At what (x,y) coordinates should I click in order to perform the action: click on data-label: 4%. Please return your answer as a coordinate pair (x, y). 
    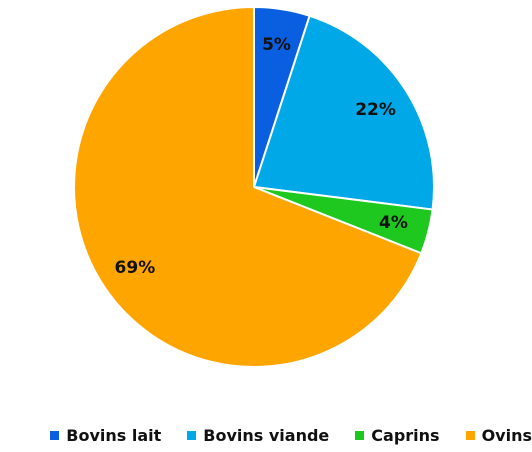
    Looking at the image, I should click on (393, 223).